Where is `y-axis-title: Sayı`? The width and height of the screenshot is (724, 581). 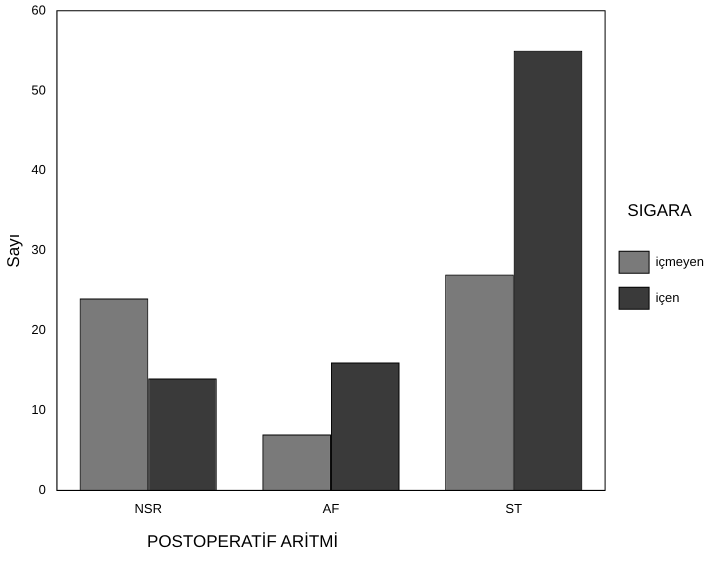 y-axis-title: Sayı is located at coordinates (13, 251).